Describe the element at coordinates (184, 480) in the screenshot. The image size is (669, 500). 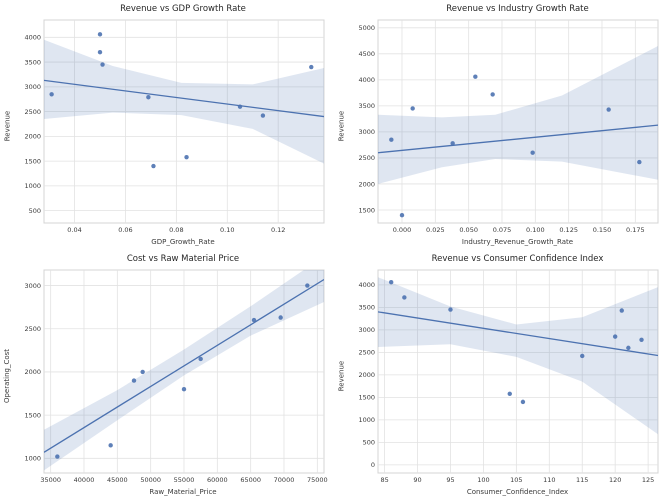
I see `svg-text: 55000` at that location.